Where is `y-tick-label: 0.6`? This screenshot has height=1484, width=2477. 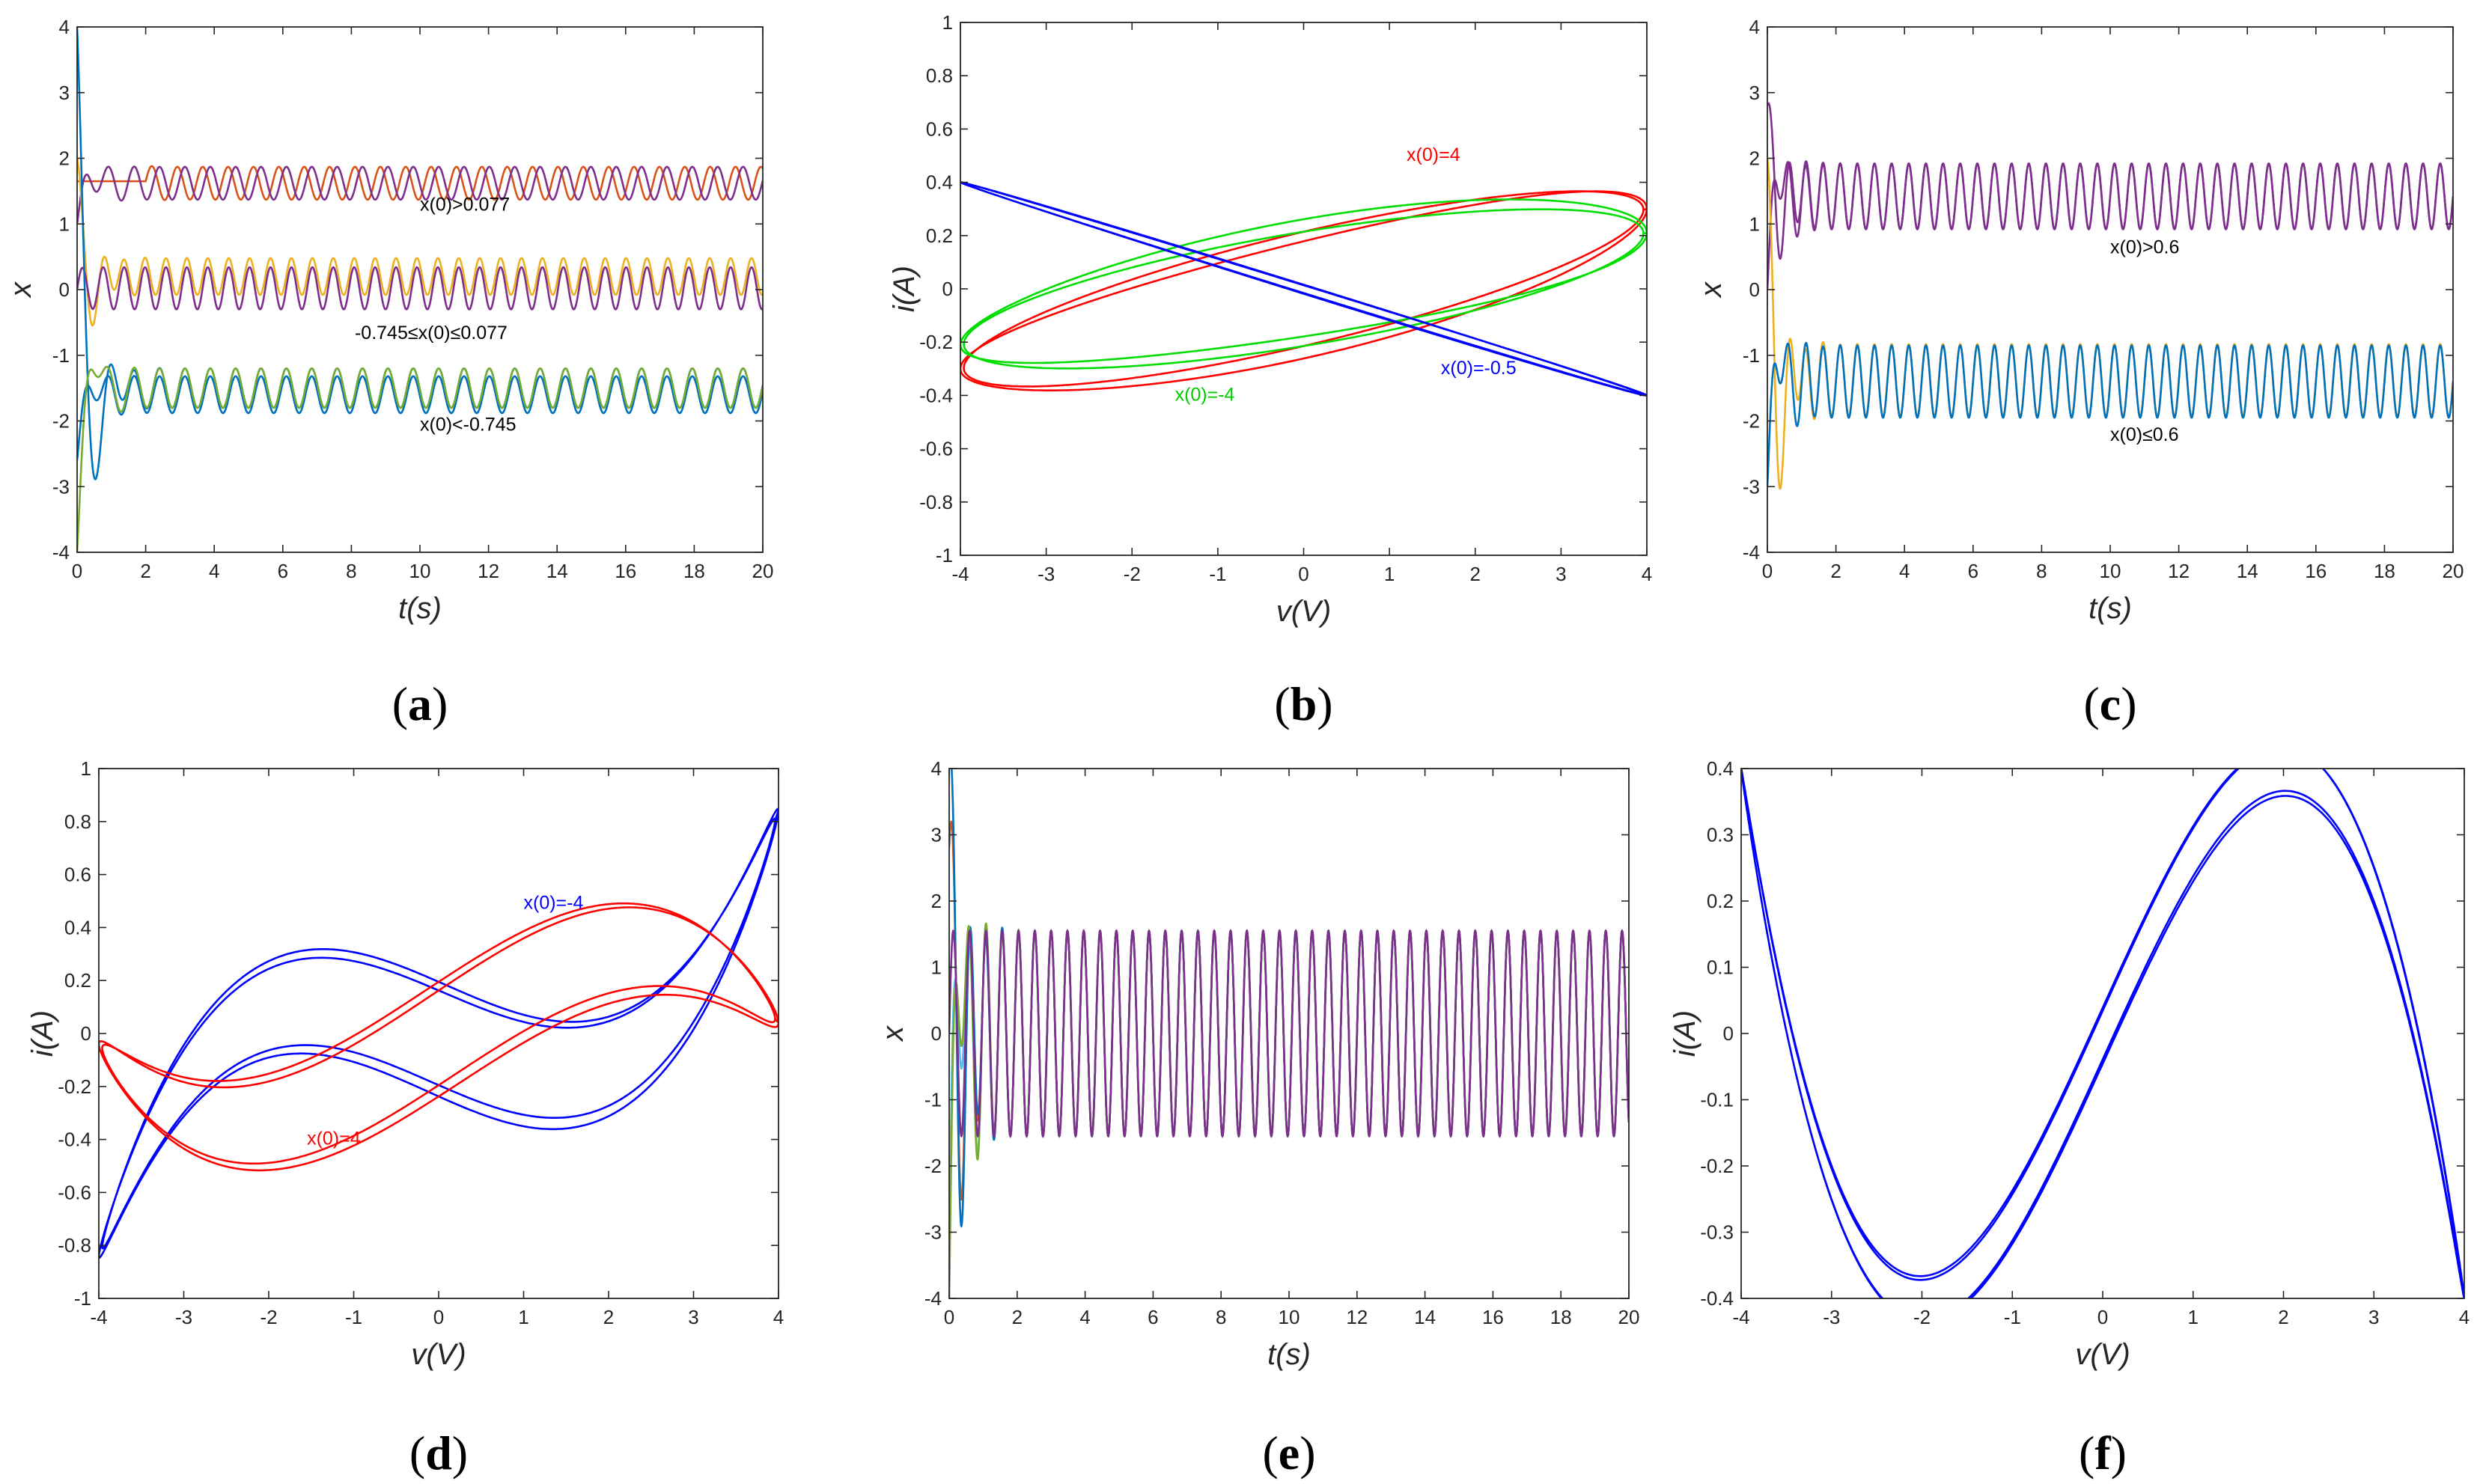 y-tick-label: 0.6 is located at coordinates (77, 875).